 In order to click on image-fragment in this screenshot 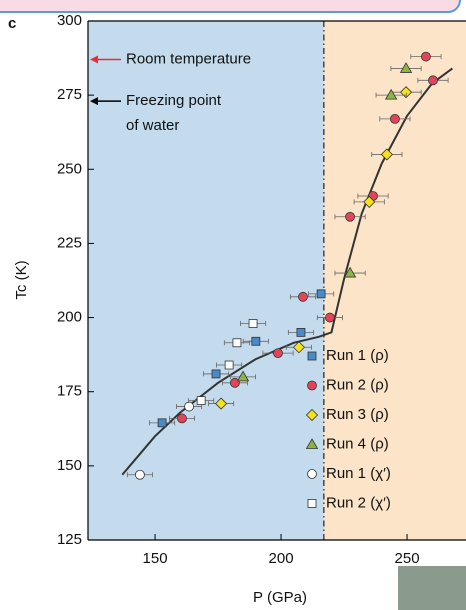, I will do `click(432, 588)`.